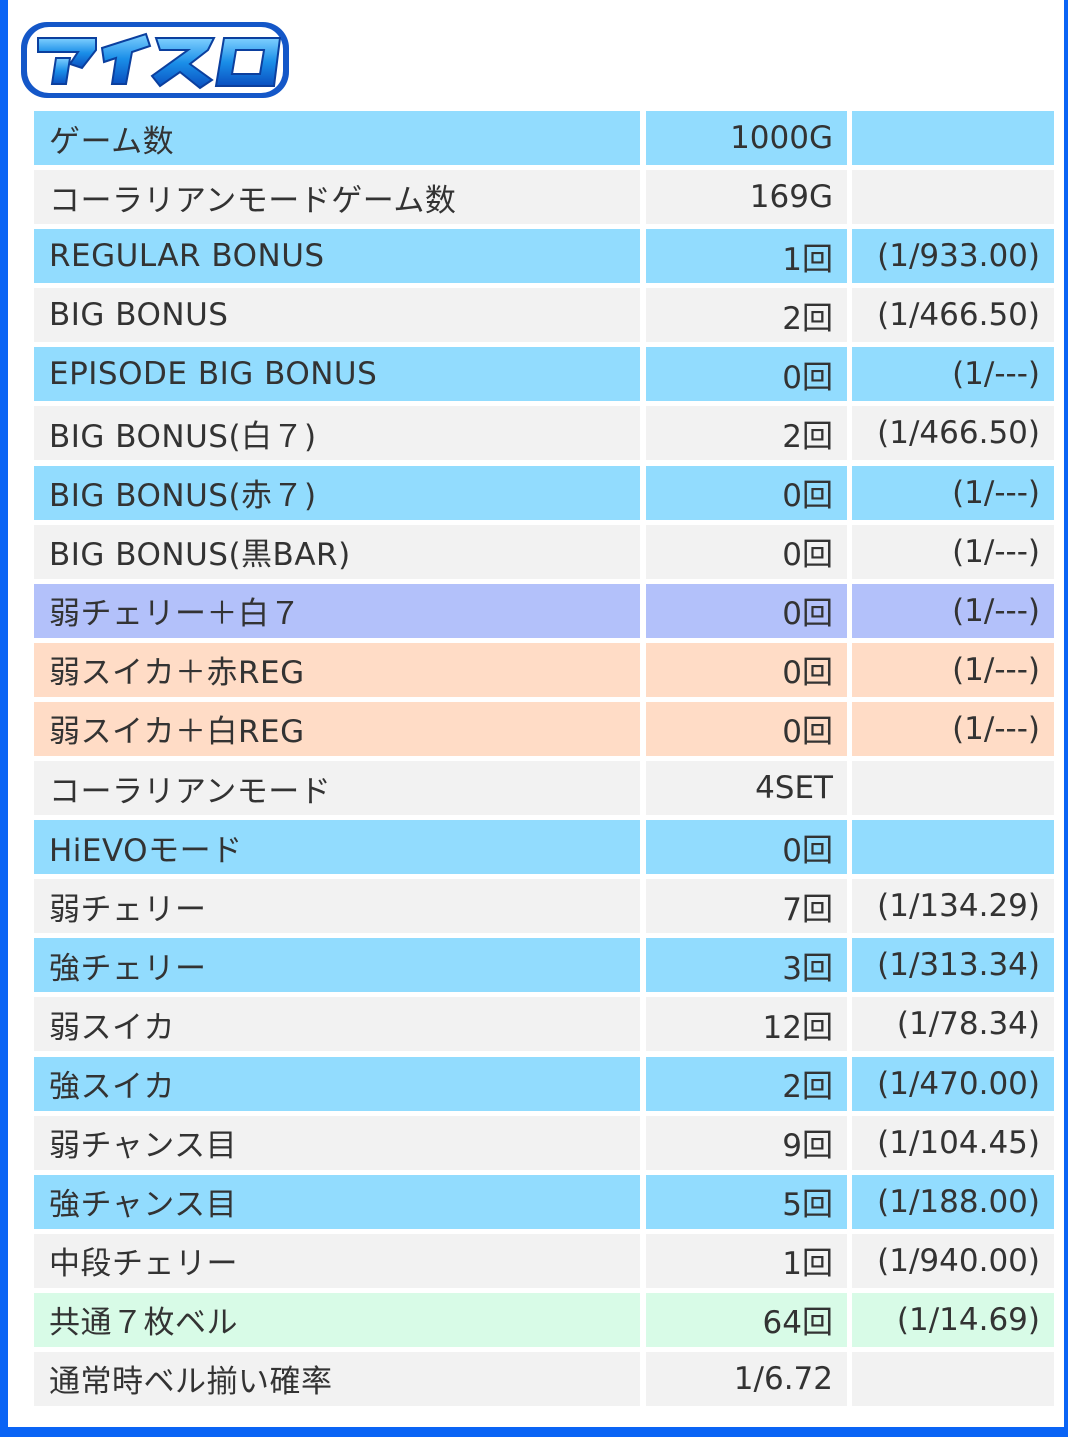  I want to click on row-label: 弱スイカ, so click(337, 1024).